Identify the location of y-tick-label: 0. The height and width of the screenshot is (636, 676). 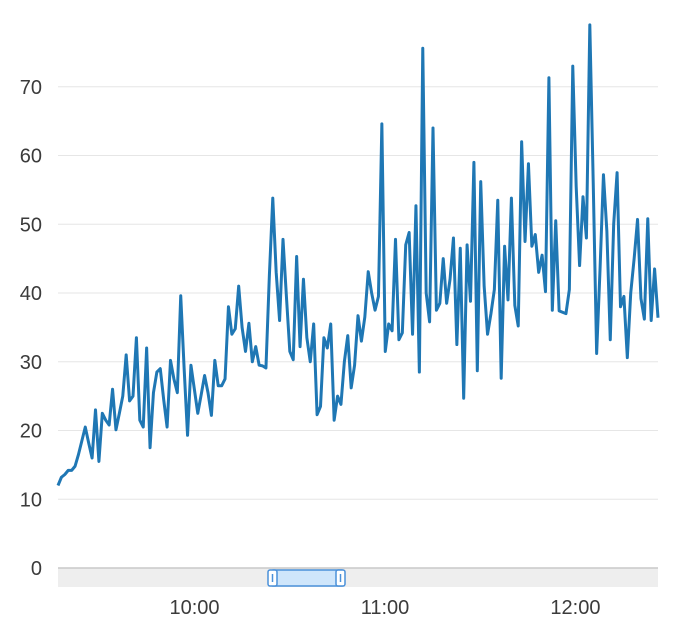
(36, 569).